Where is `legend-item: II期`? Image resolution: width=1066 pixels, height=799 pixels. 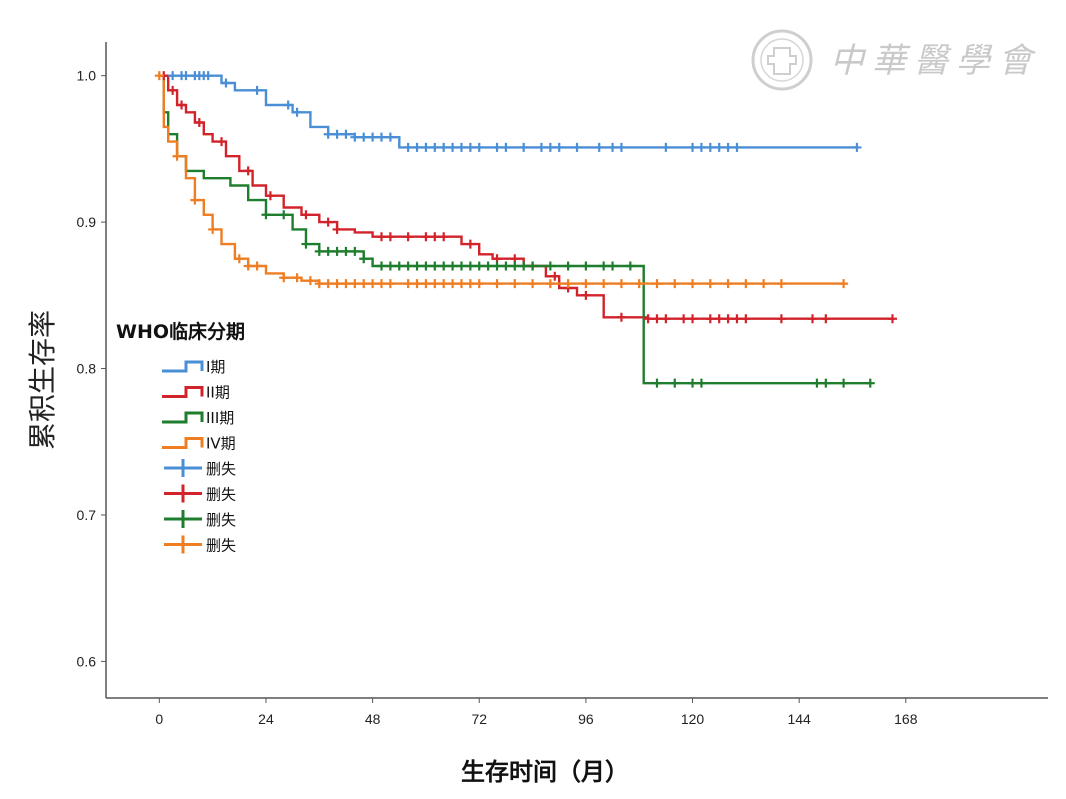 legend-item: II期 is located at coordinates (196, 393).